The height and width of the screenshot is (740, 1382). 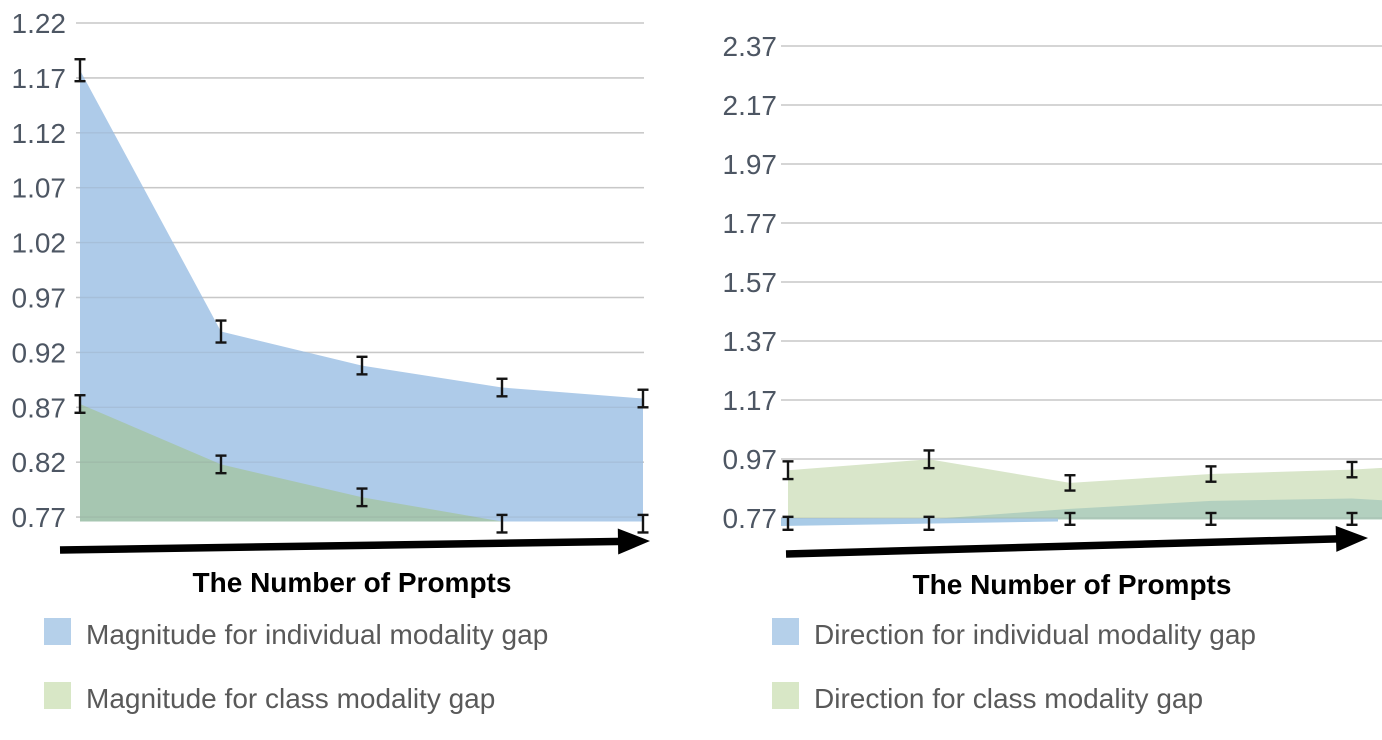 I want to click on svg-text: 1.12, so click(x=39, y=133).